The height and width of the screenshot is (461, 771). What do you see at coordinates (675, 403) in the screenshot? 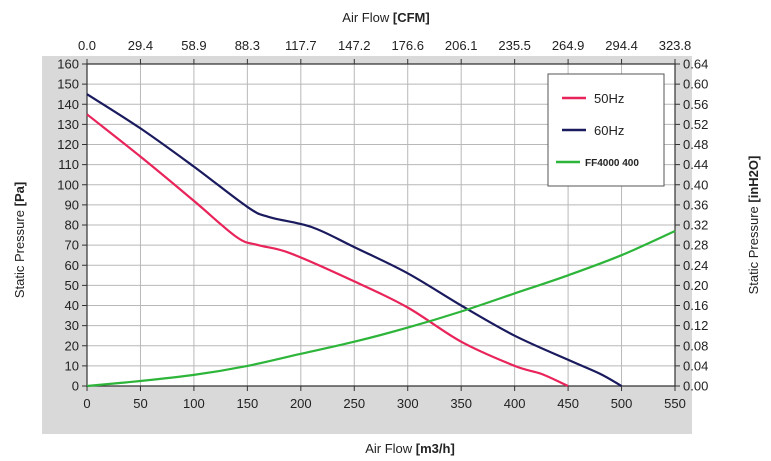
I see `bottom-tick-label: 550` at bounding box center [675, 403].